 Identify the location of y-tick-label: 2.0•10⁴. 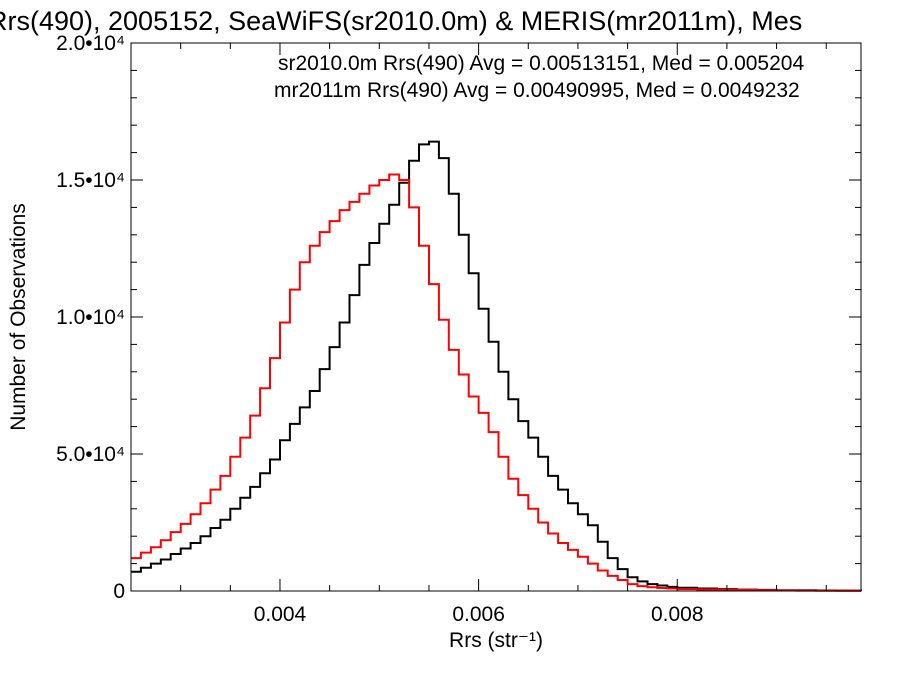
(90, 43).